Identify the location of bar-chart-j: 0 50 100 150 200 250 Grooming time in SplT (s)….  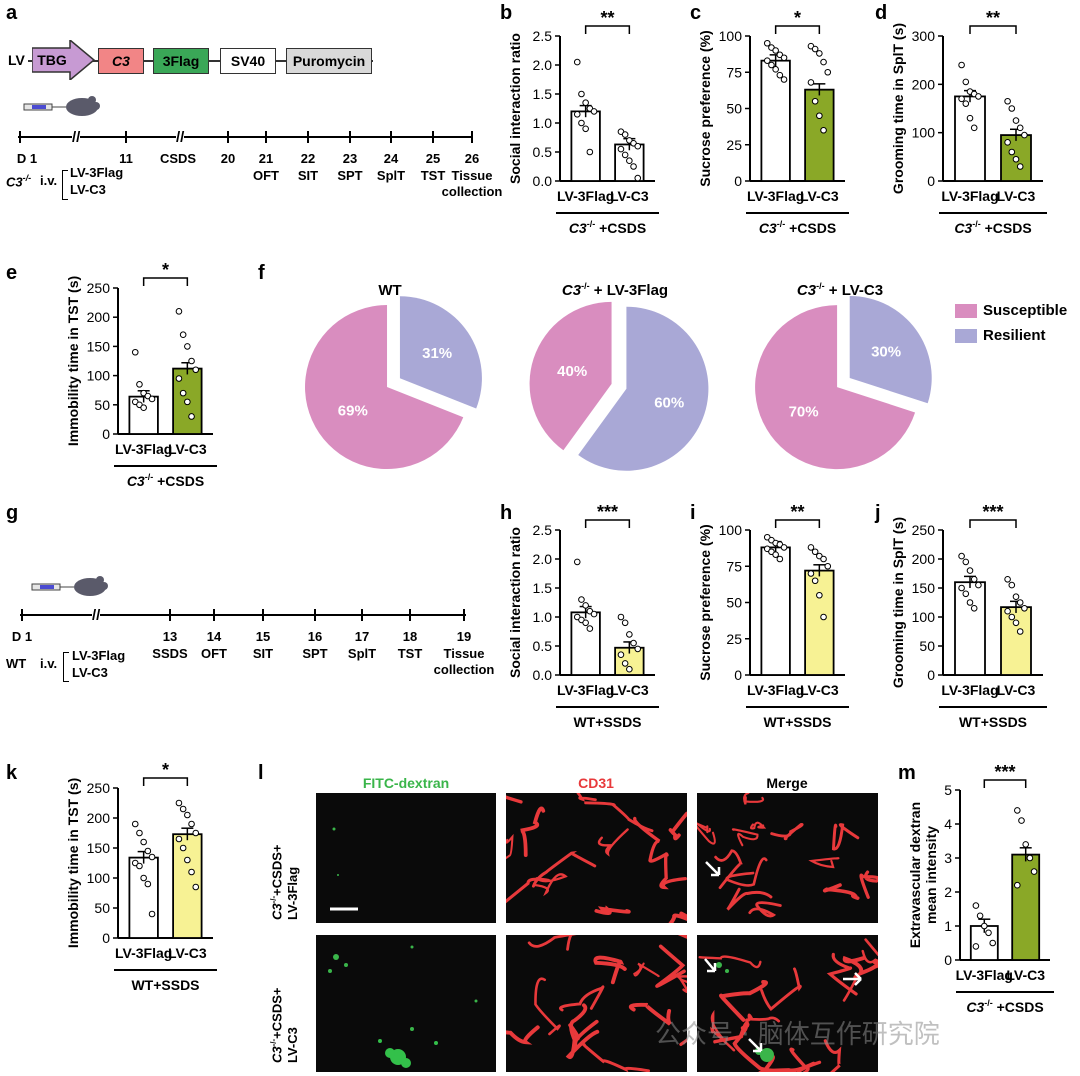
(968, 616).